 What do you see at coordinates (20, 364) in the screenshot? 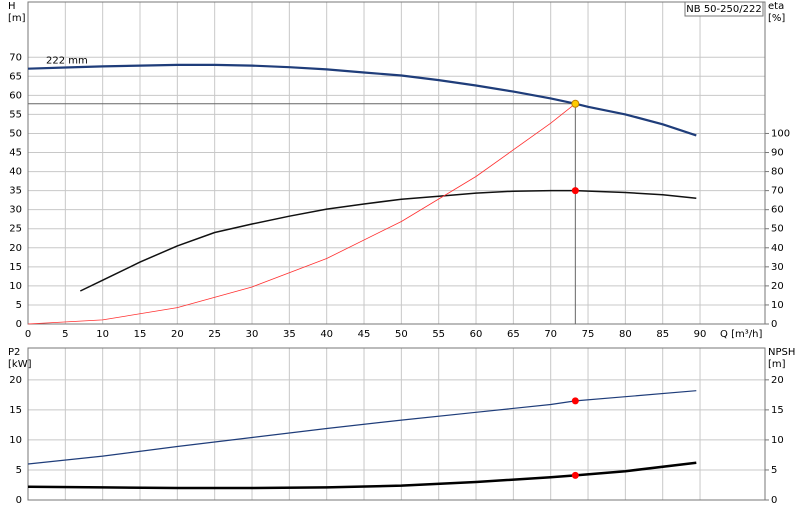
I see `y-axis-unit: [kW]` at bounding box center [20, 364].